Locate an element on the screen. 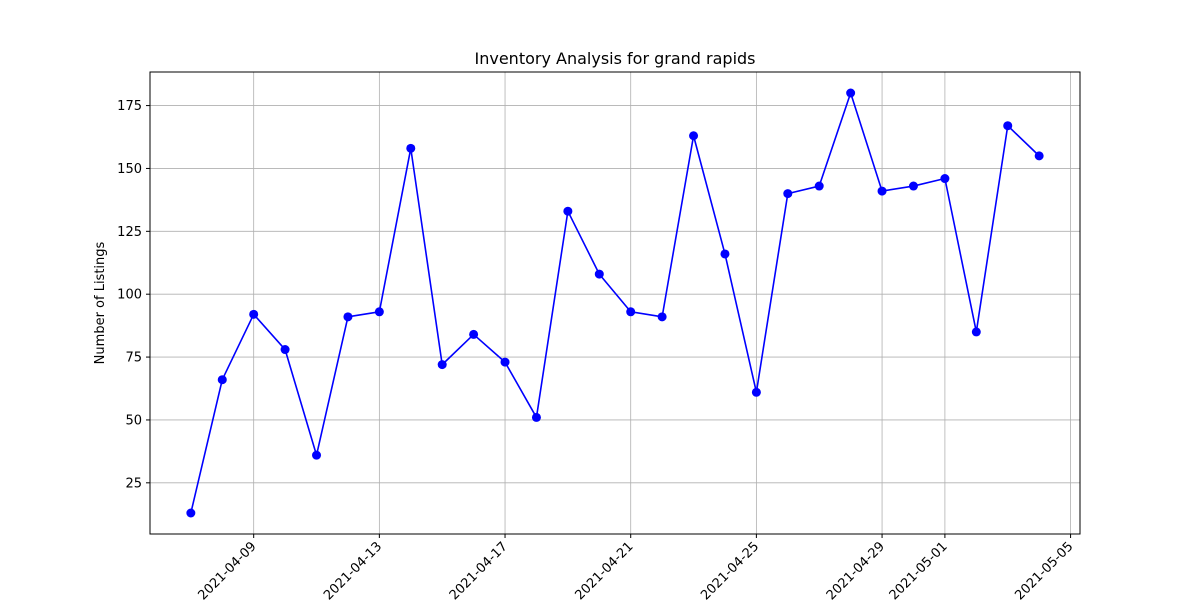 The height and width of the screenshot is (600, 1200). chart-title: Inventory Analysis for grand rapids is located at coordinates (615, 58).